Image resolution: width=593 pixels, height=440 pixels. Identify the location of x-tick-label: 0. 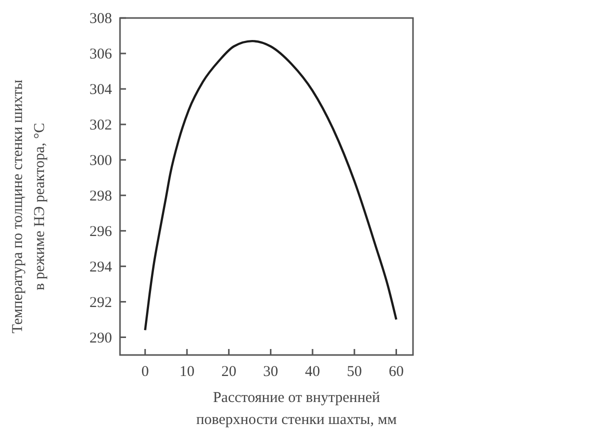
(145, 372).